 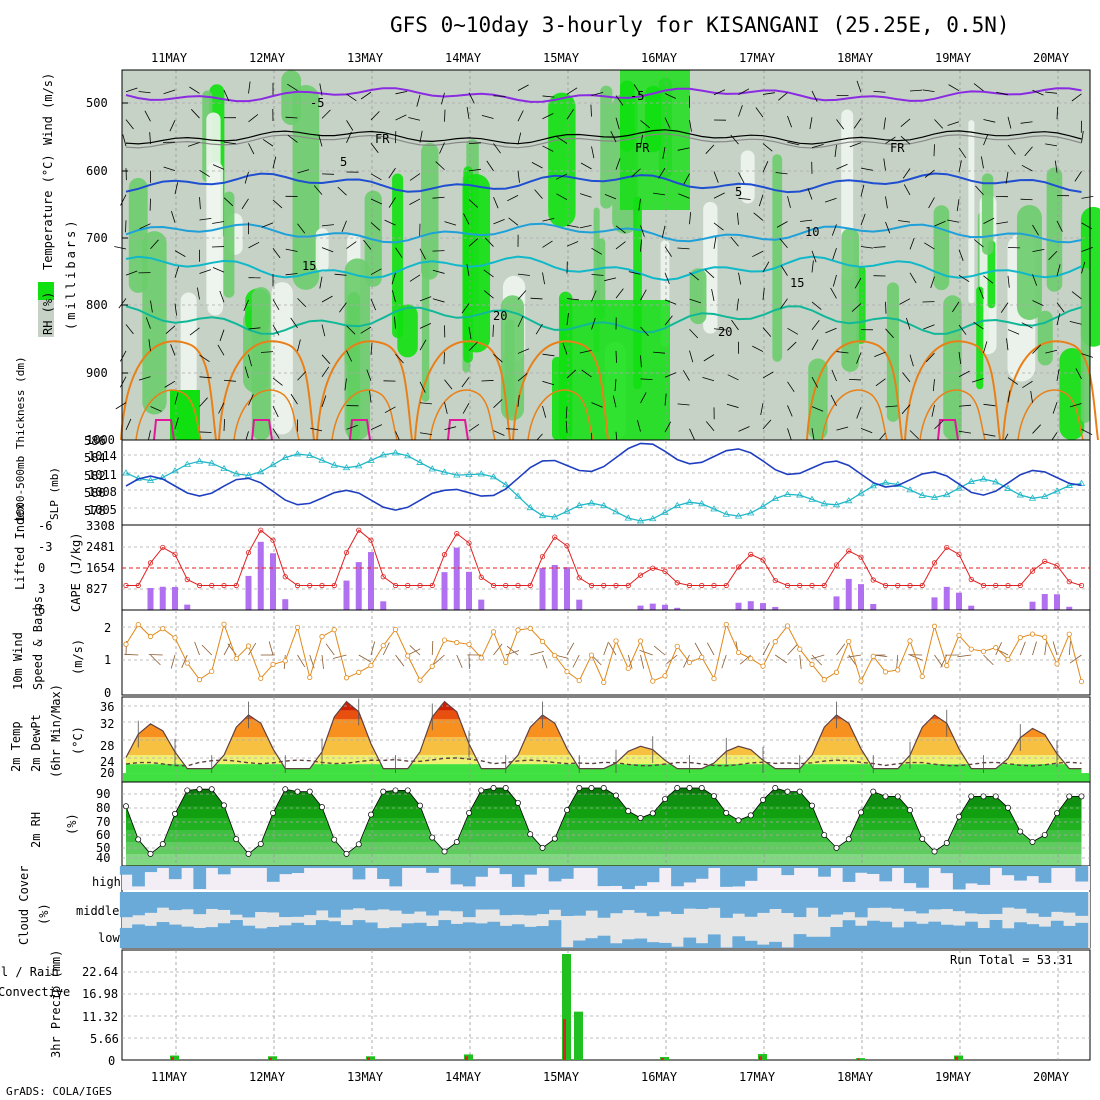 What do you see at coordinates (606, 739) in the screenshot?
I see `temp2m-grid` at bounding box center [606, 739].